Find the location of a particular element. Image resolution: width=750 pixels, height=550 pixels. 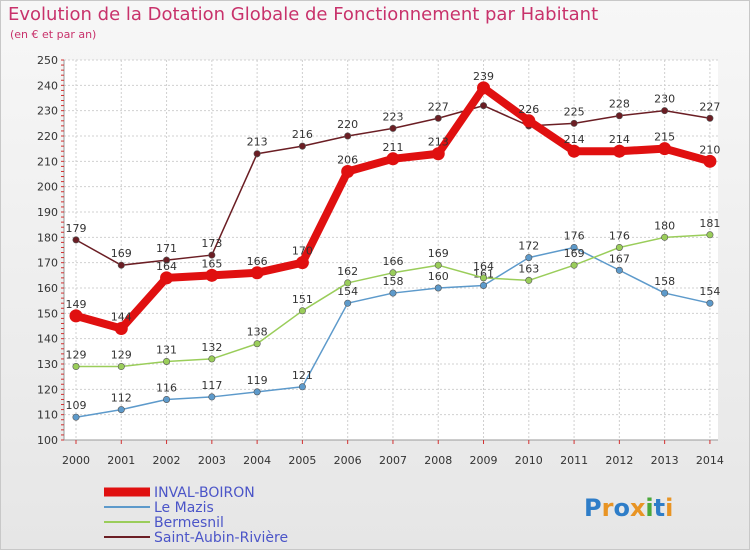

data-label: 169 is located at coordinates (438, 253).